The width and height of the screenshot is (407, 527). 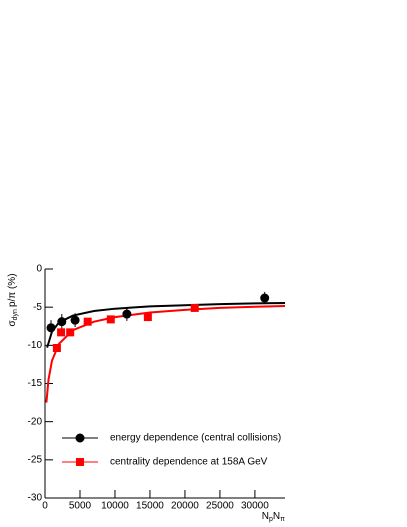 What do you see at coordinates (185, 506) in the screenshot?
I see `x-tick-label: 20000` at bounding box center [185, 506].